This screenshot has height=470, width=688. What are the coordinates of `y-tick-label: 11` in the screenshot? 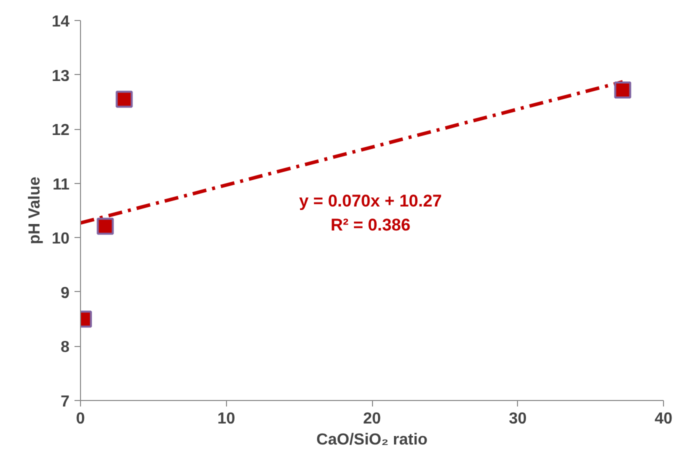 It's located at (61, 185).